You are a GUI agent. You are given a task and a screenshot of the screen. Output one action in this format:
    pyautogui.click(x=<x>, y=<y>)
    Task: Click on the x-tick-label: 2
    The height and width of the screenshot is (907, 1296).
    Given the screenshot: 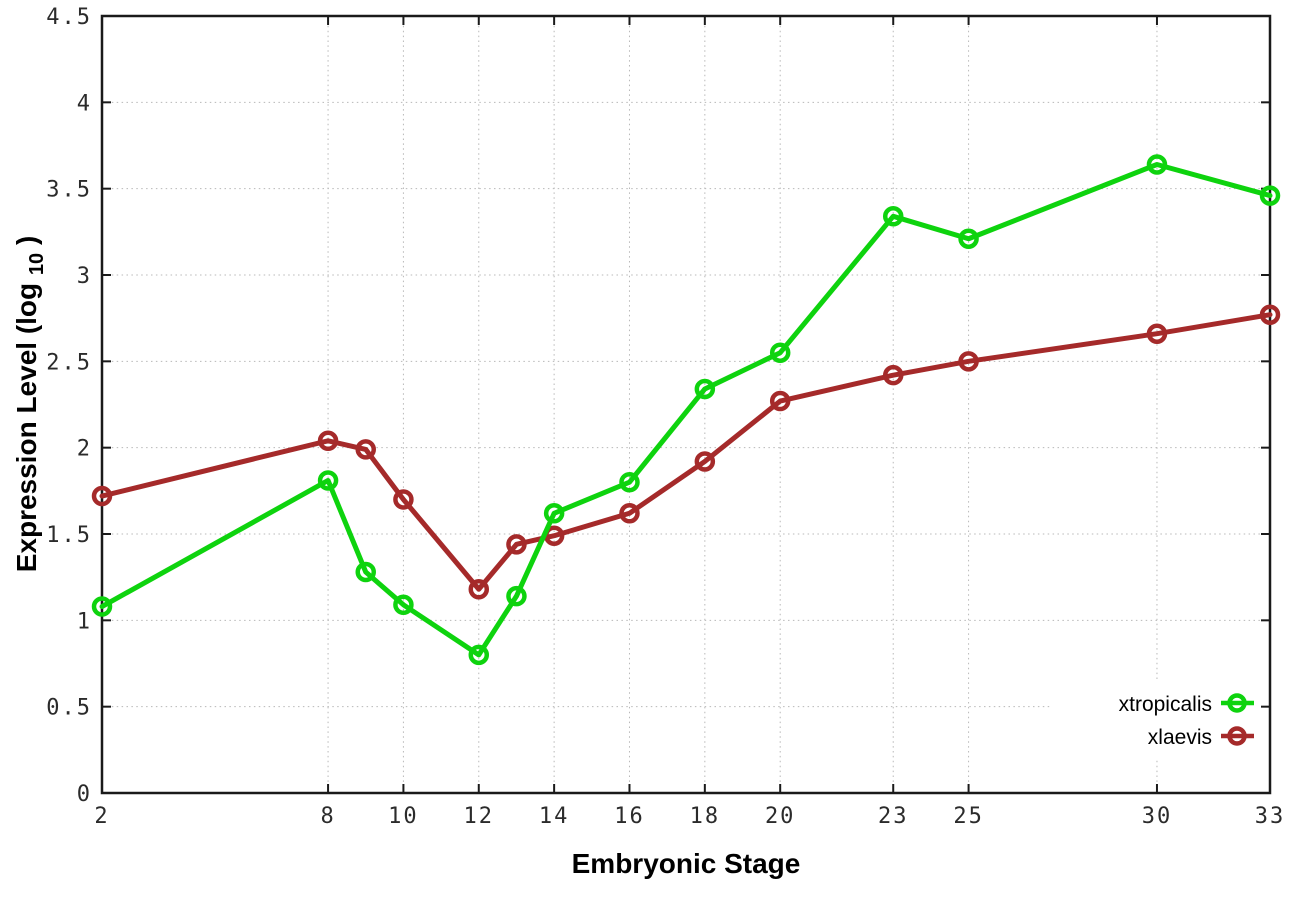 What is the action you would take?
    pyautogui.click(x=101, y=816)
    